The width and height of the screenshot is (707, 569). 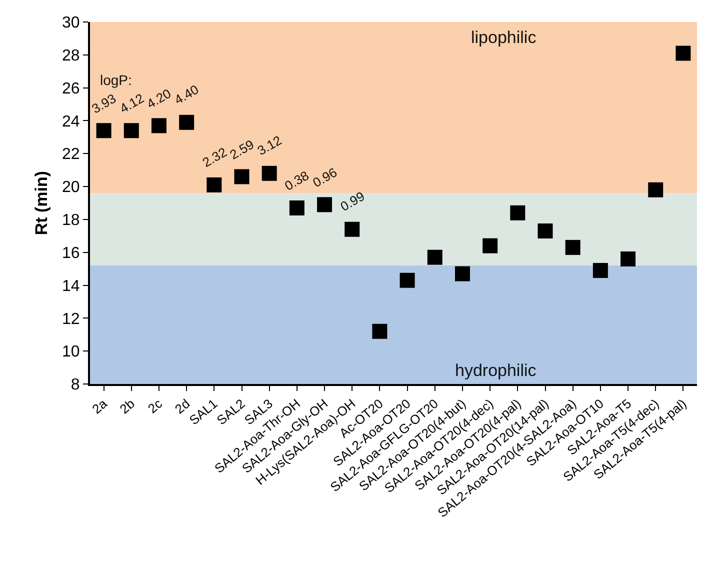 I want to click on x-tick-label: 2c, so click(x=155, y=406).